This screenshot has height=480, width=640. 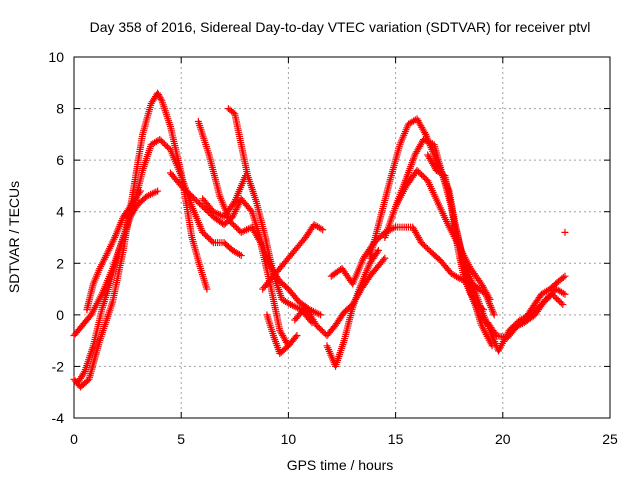 I want to click on y-axis-label: SDTVAR / TECUs, so click(x=14, y=237).